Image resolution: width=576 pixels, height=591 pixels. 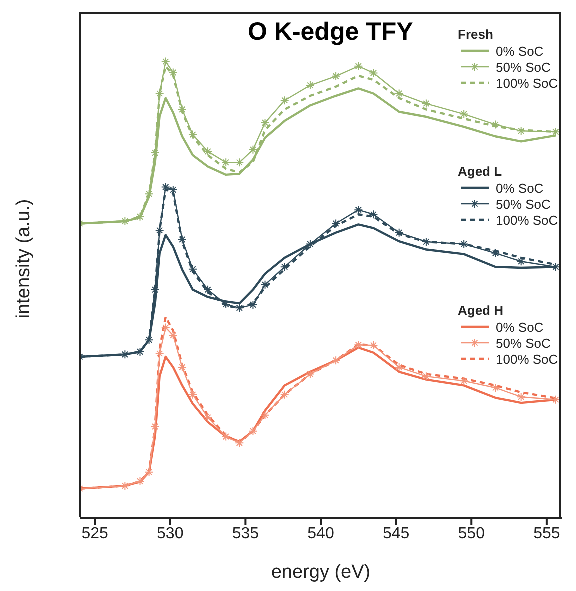 I want to click on chart-title: O K-edge TFY, so click(x=331, y=32).